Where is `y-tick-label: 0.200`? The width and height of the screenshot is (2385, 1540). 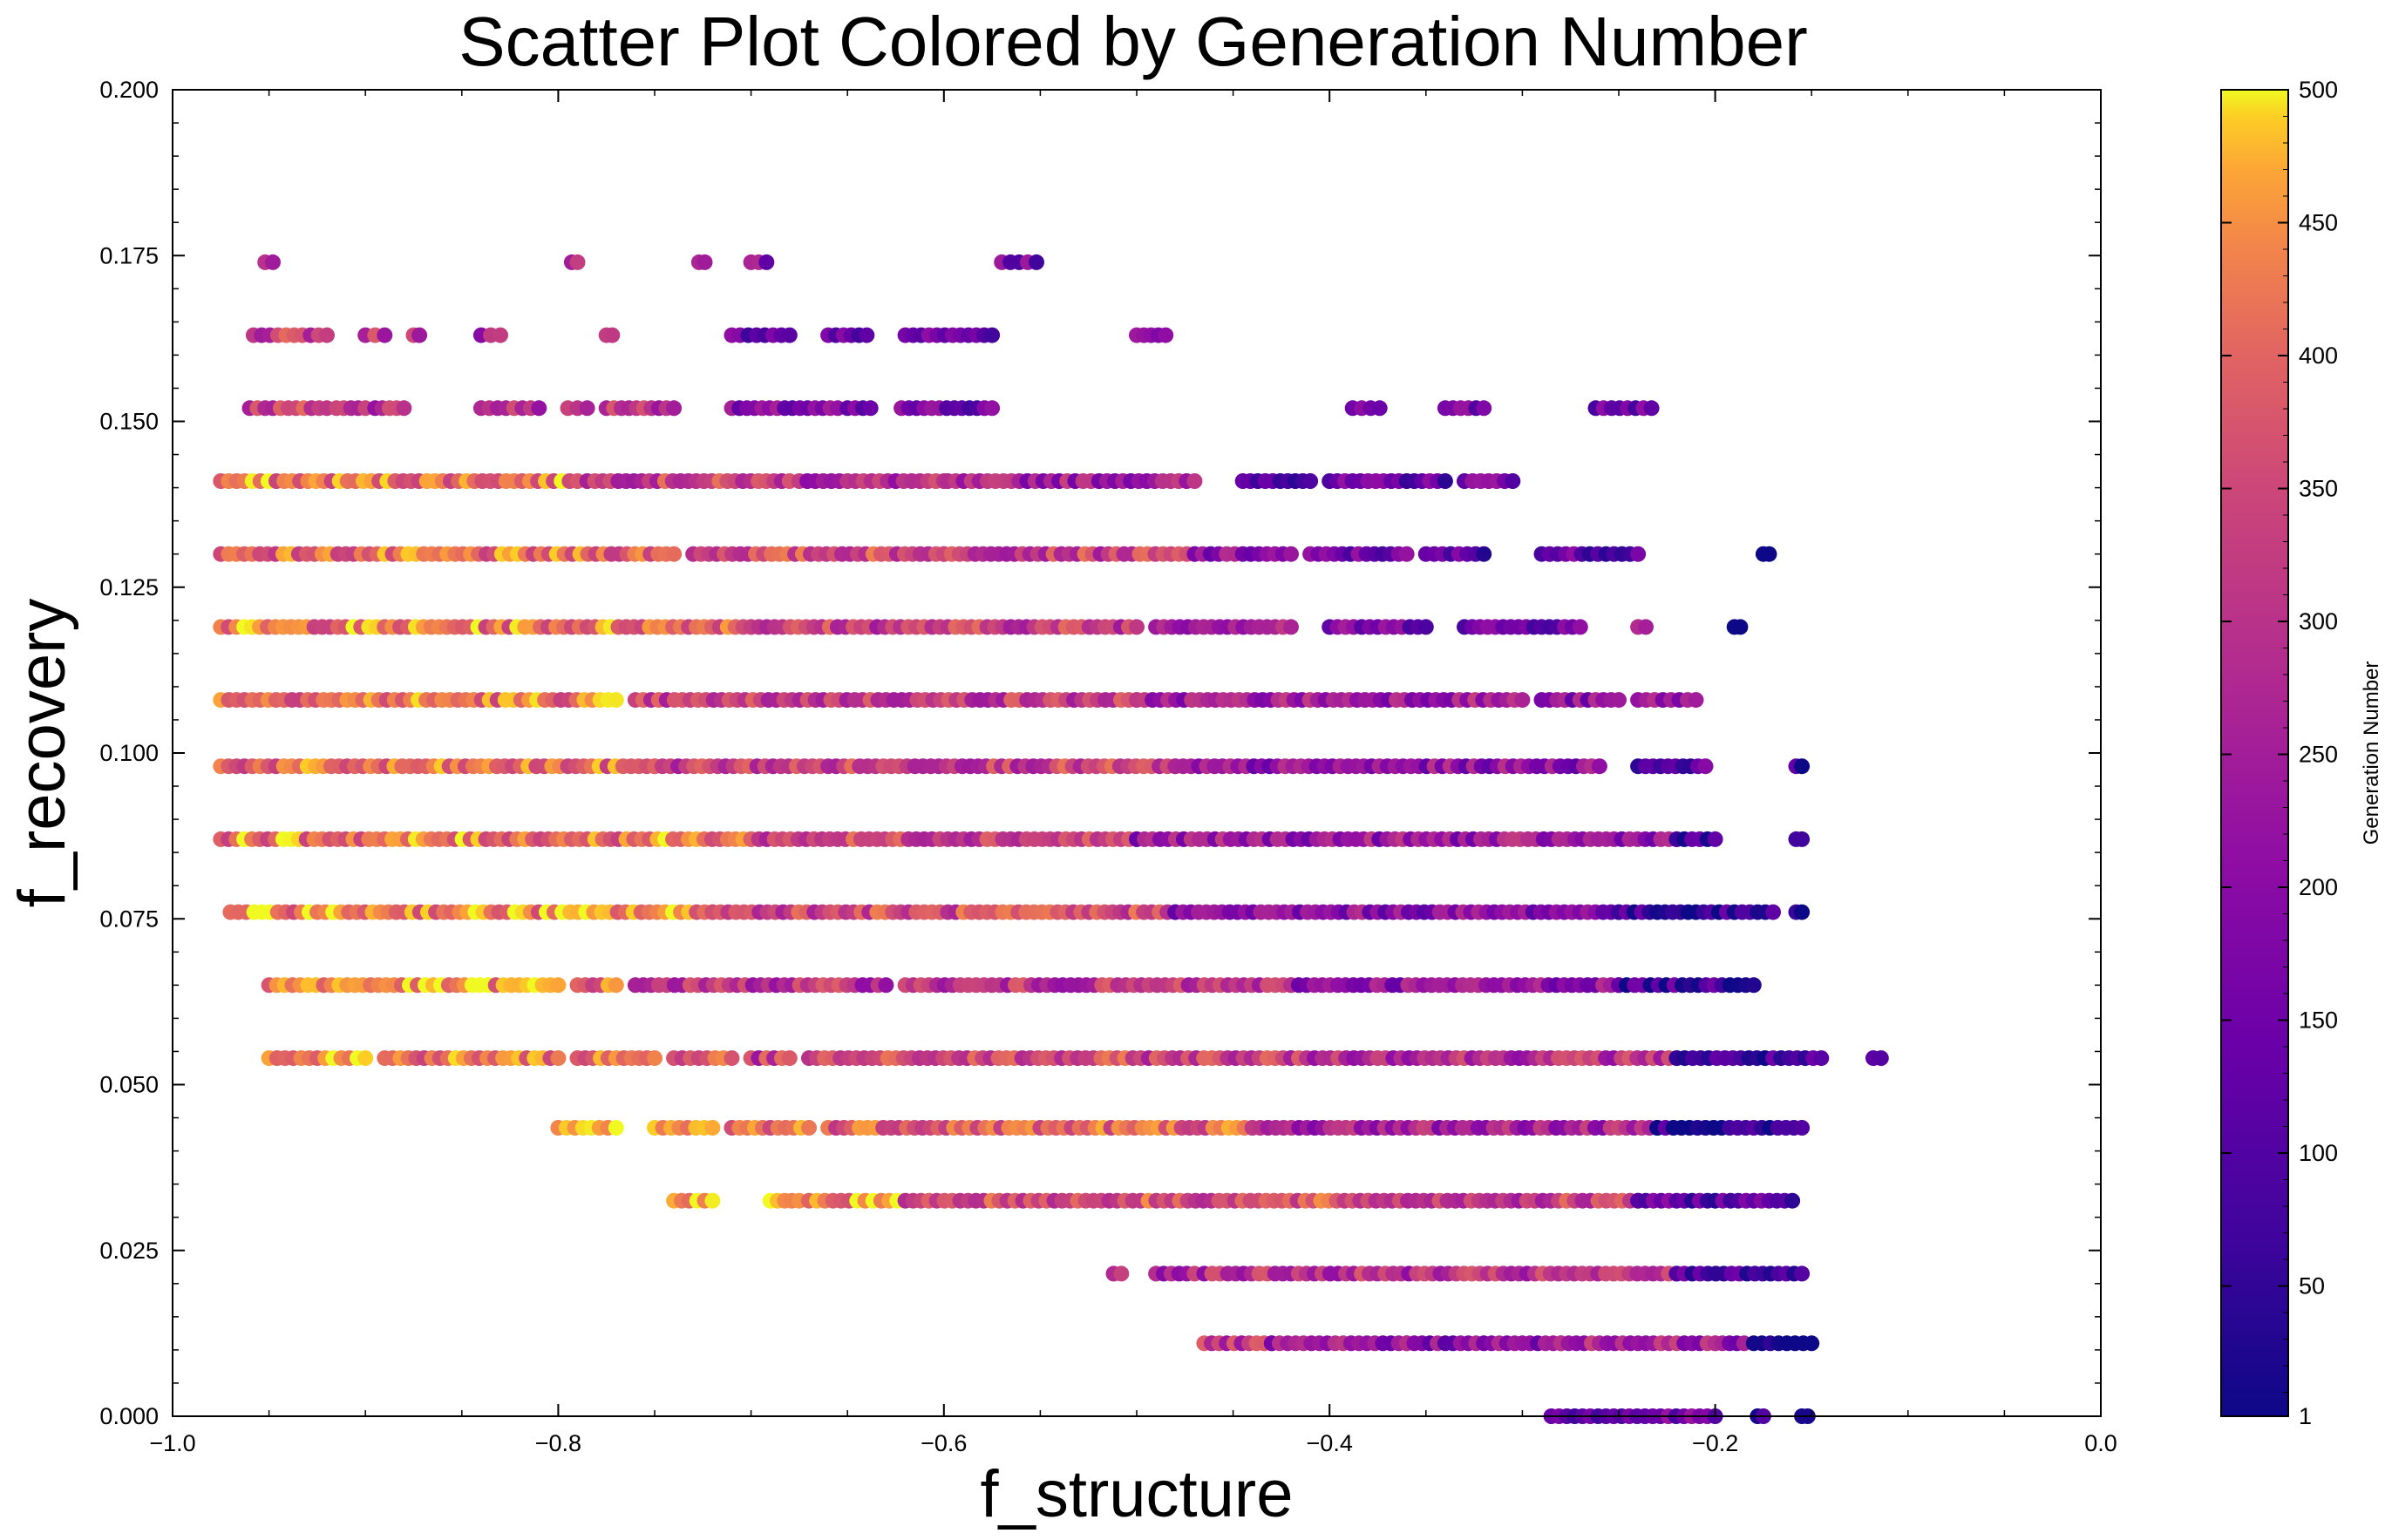 y-tick-label: 0.200 is located at coordinates (129, 90).